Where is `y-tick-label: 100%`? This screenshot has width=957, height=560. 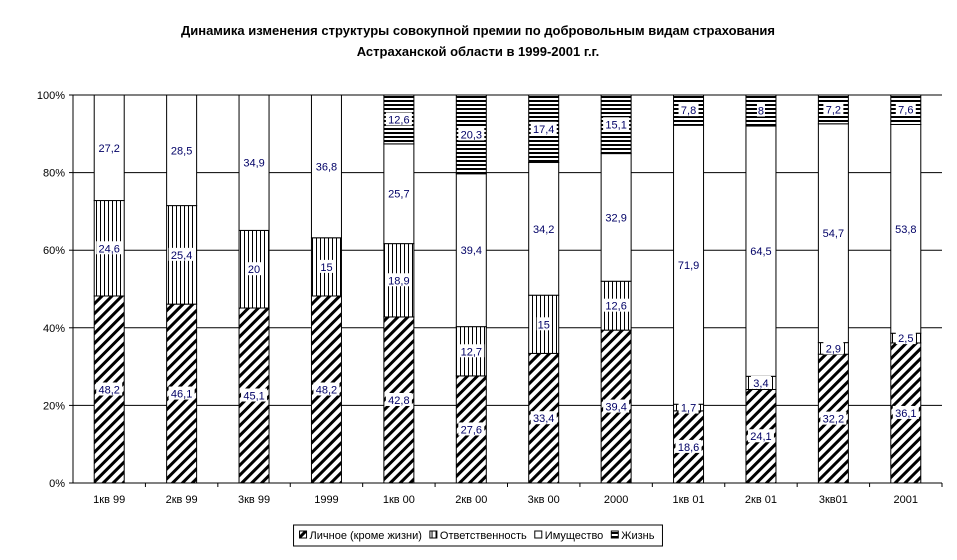 y-tick-label: 100% is located at coordinates (51, 96).